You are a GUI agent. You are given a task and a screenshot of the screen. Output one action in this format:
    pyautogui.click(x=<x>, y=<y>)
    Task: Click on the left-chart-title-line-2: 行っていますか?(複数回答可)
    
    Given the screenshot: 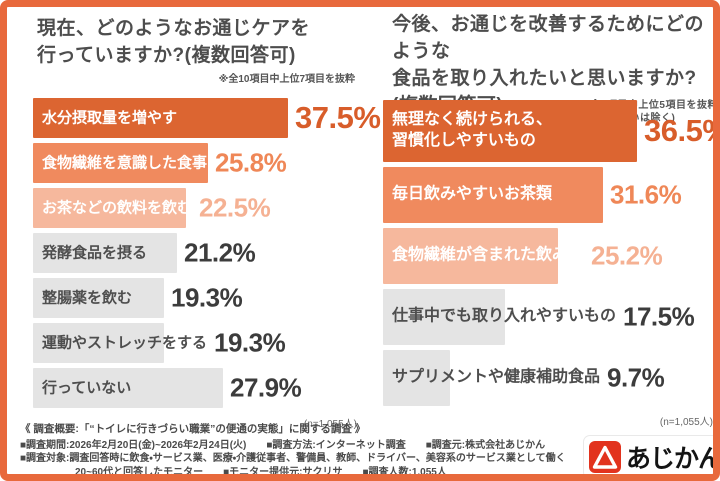 What is the action you would take?
    pyautogui.click(x=166, y=55)
    